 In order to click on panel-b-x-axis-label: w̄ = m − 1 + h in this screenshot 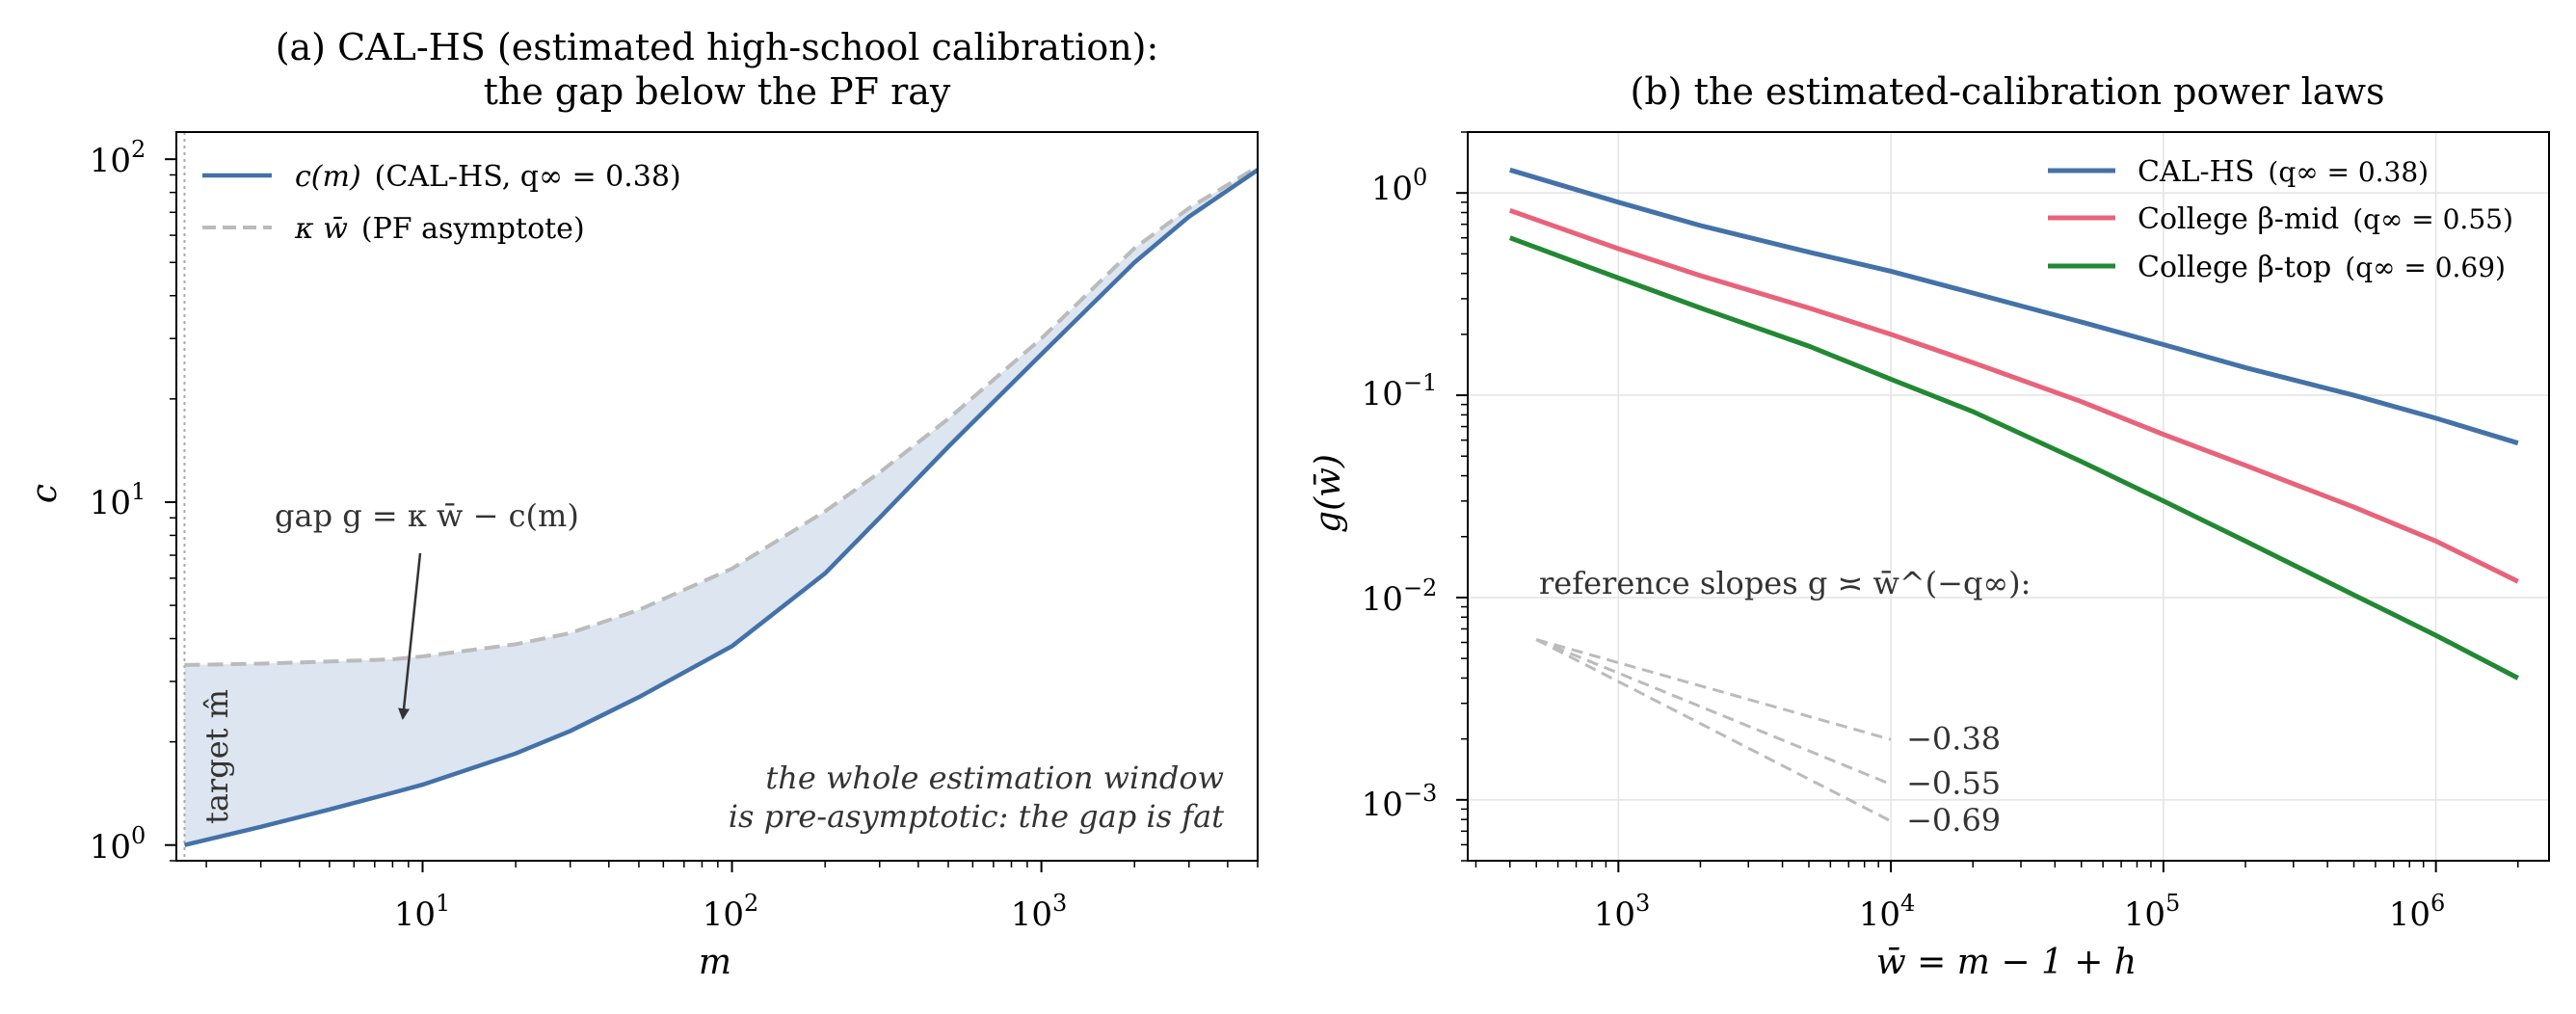, I will do `click(2006, 962)`.